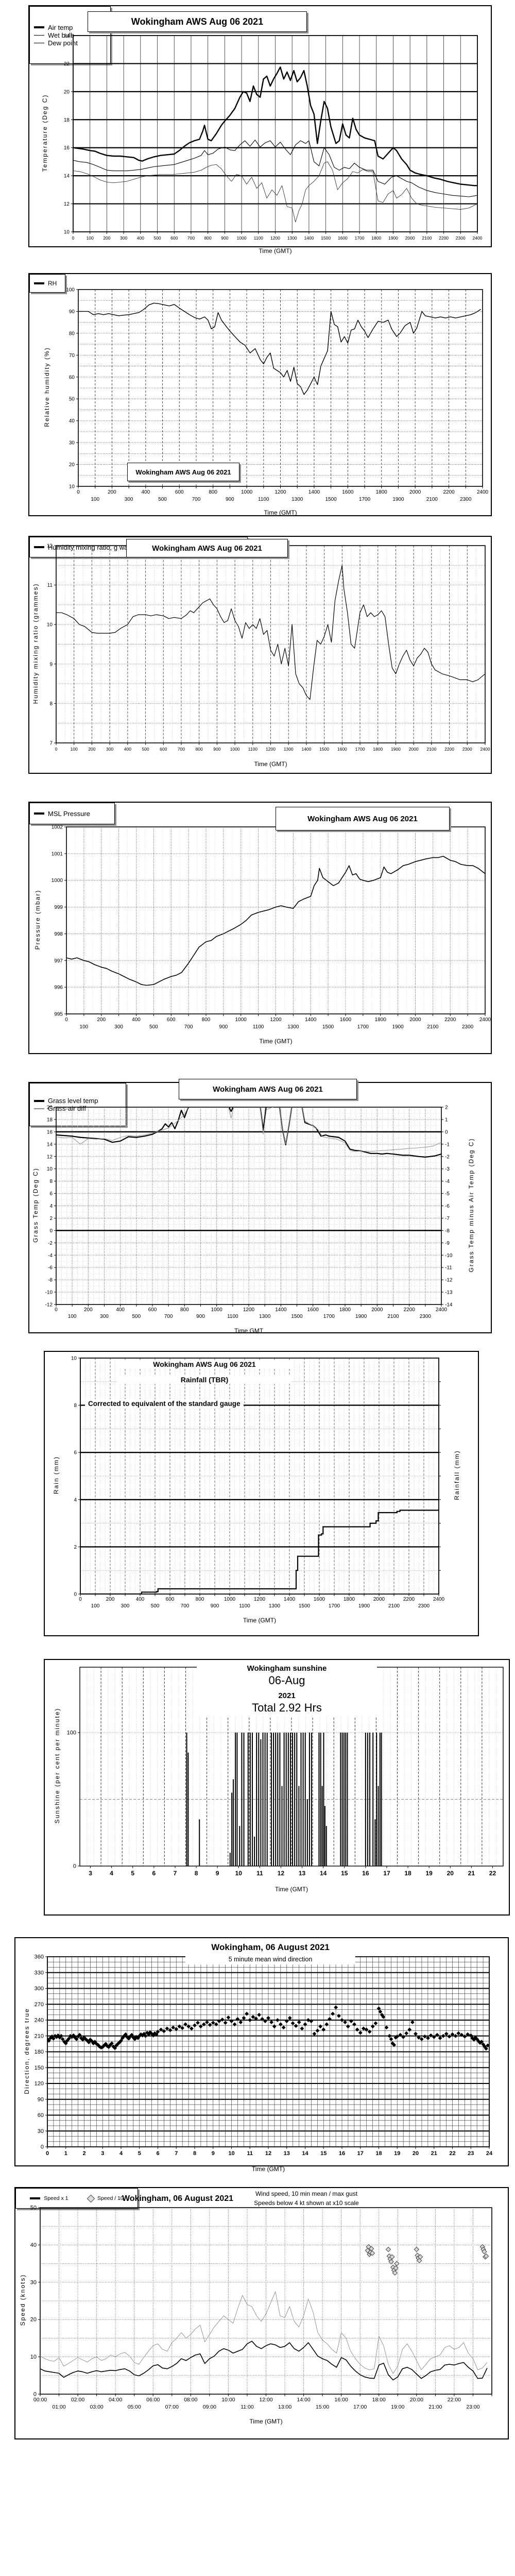  Describe the element at coordinates (181, 749) in the screenshot. I see `svg-text: 700` at that location.